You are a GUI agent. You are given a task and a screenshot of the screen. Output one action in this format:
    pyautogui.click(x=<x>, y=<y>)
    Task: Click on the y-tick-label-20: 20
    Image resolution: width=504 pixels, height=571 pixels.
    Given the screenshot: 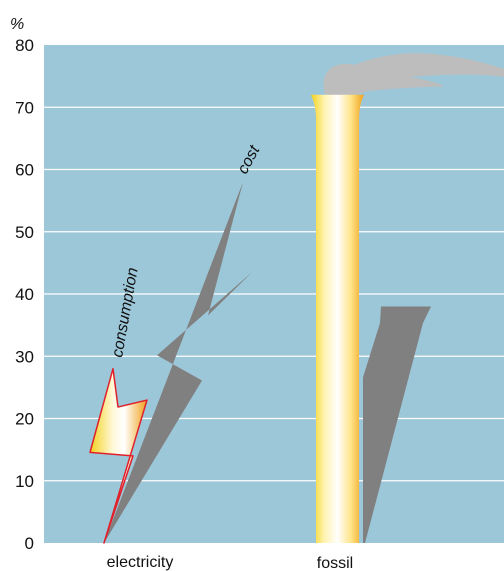 What is the action you would take?
    pyautogui.click(x=24, y=419)
    